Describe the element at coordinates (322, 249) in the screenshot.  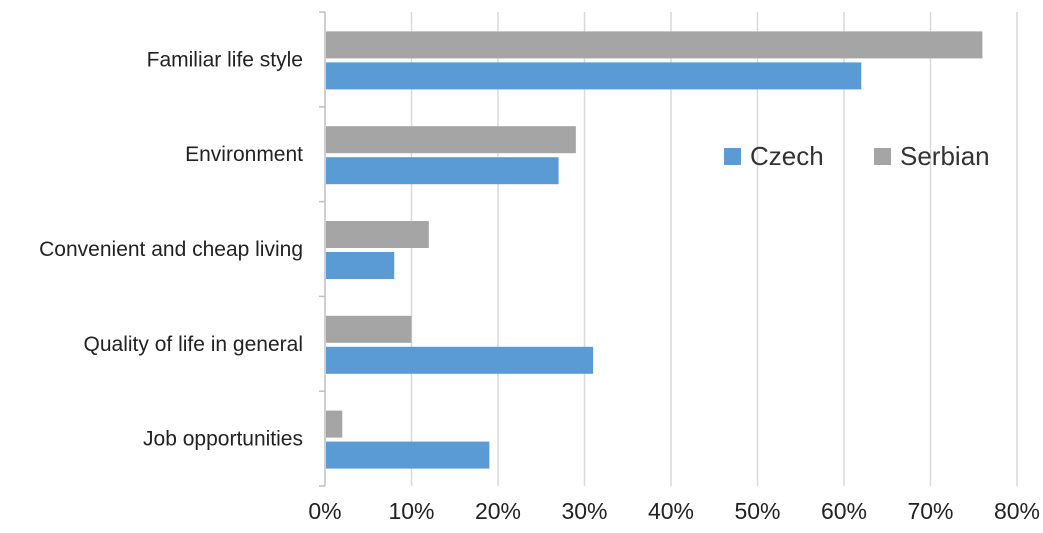
I see `category-axis` at that location.